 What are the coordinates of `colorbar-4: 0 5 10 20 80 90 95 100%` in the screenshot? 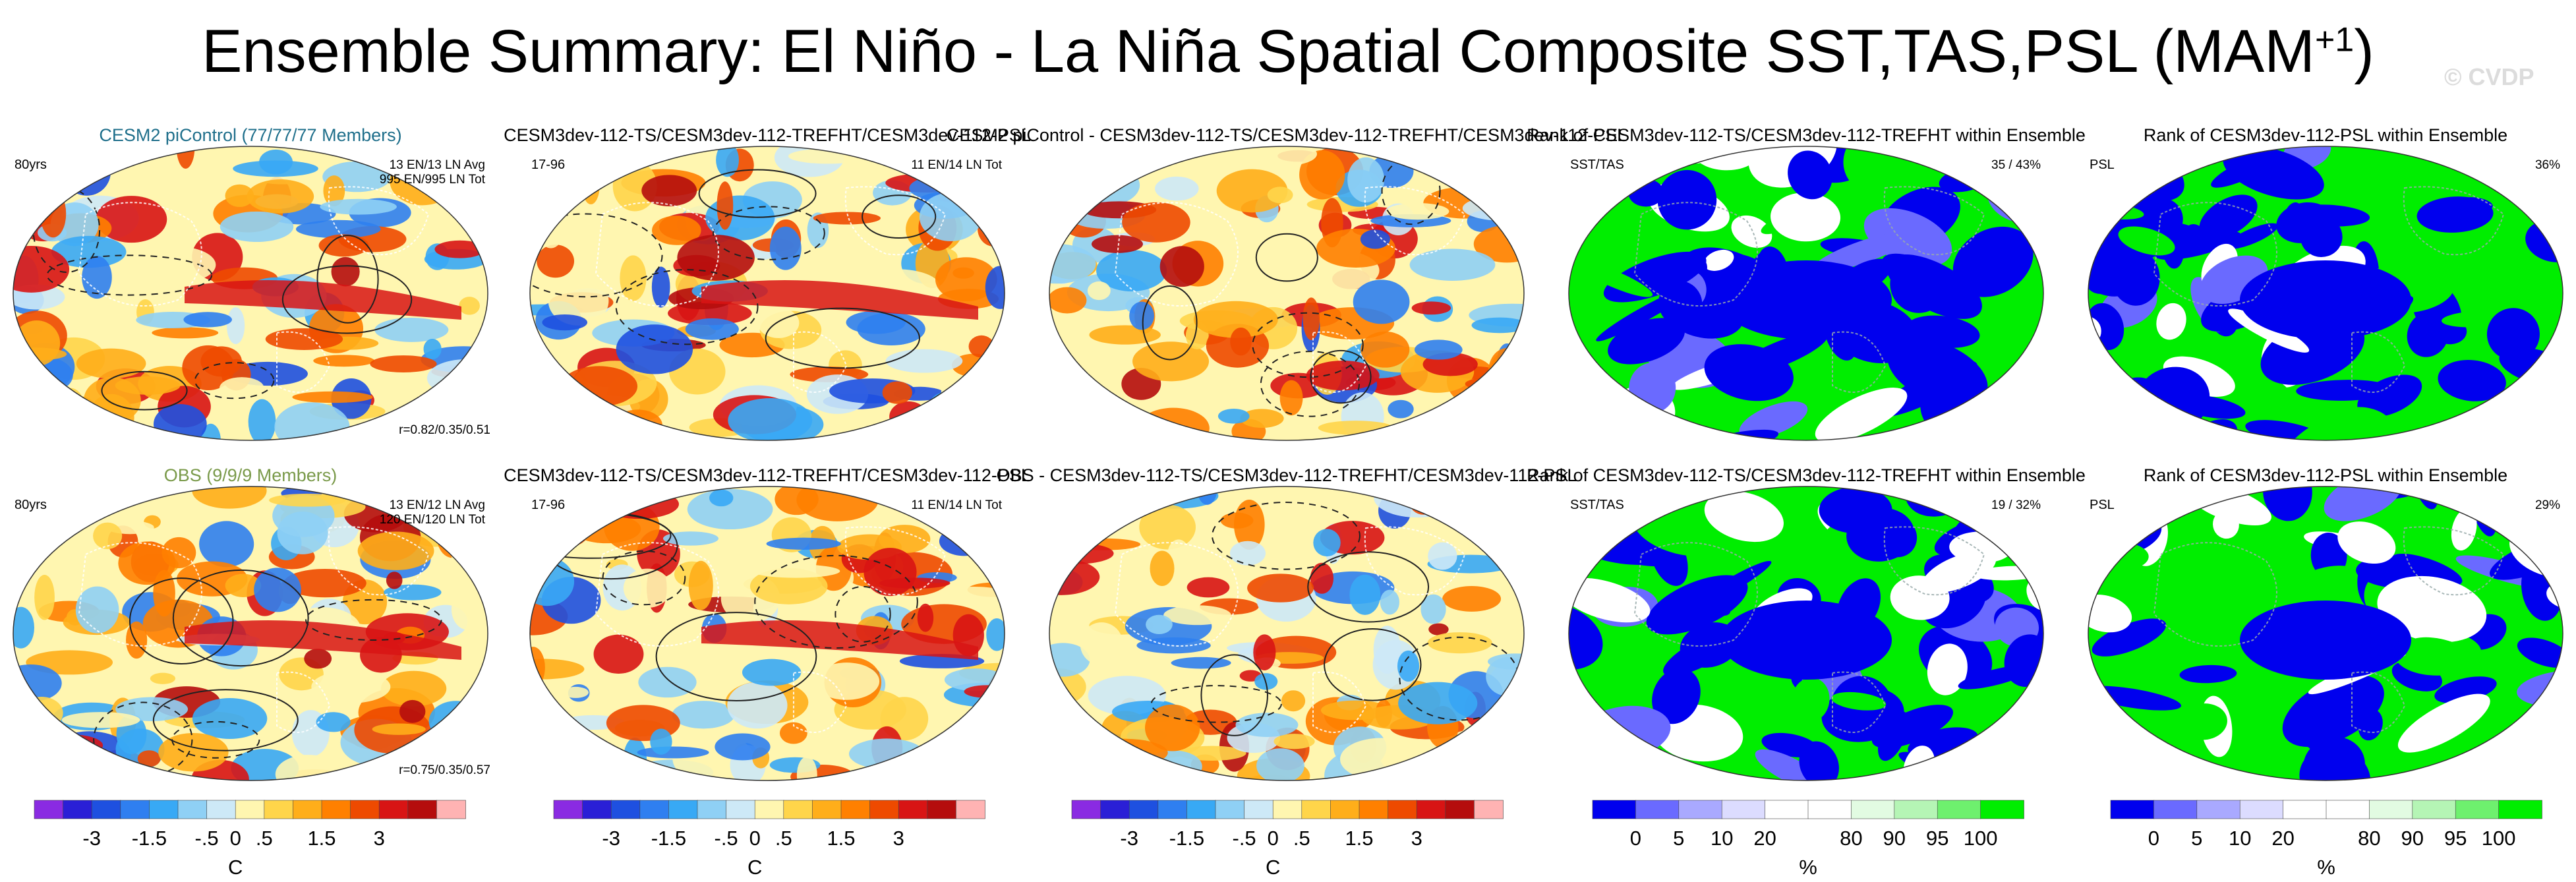 It's located at (1808, 839).